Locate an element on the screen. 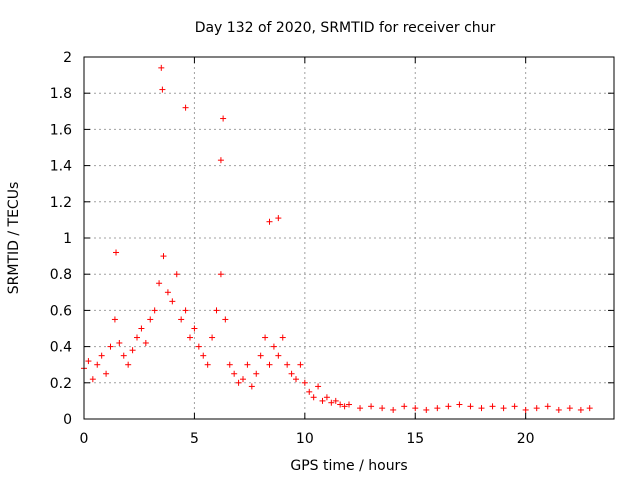 The height and width of the screenshot is (480, 640). y-tick-label: 0.4 is located at coordinates (61, 348).